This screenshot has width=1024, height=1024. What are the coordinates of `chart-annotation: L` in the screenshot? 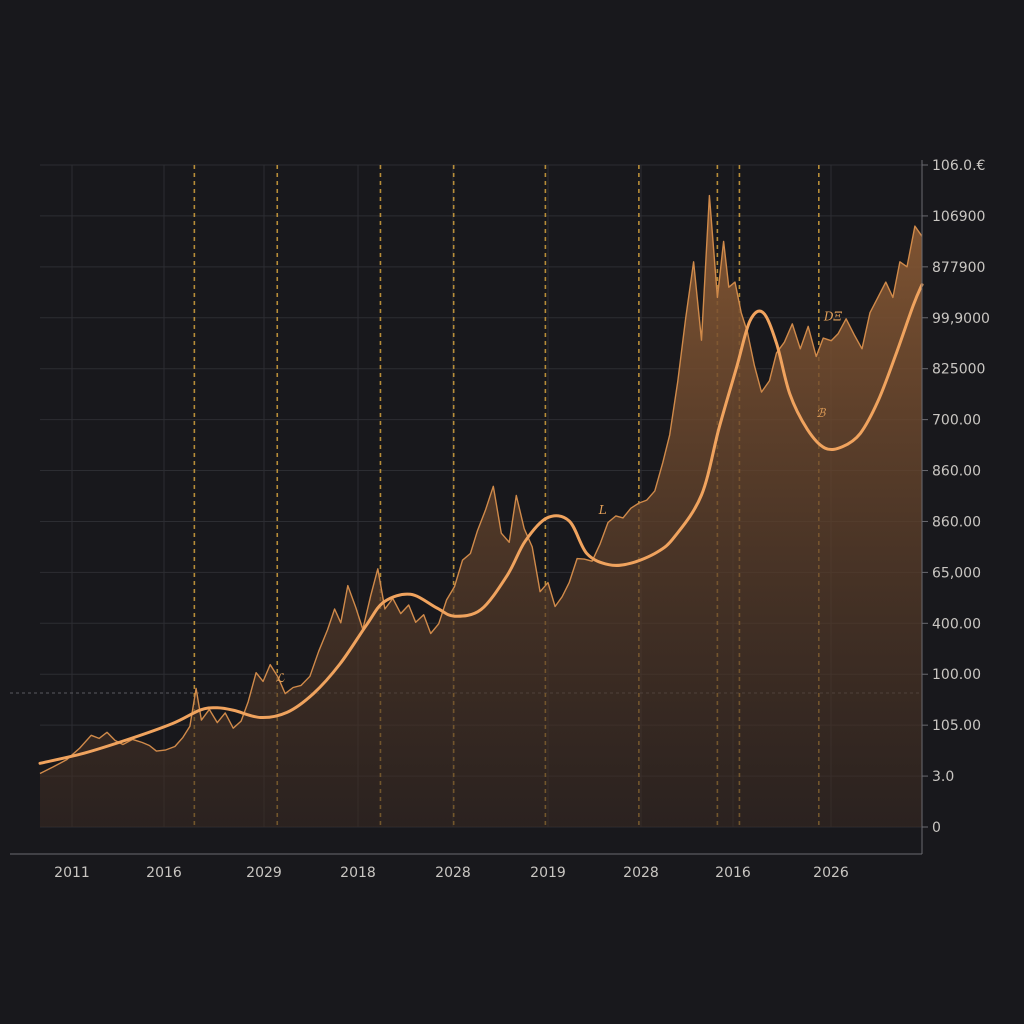 It's located at (602, 510).